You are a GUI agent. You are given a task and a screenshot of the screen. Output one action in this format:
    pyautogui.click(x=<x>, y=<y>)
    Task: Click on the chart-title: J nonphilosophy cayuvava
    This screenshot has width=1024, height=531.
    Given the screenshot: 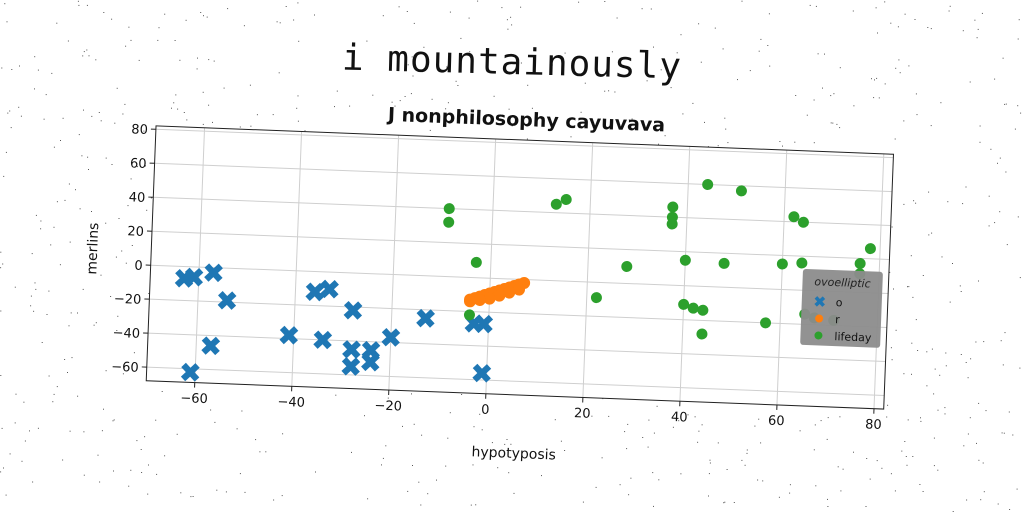 What is the action you would take?
    pyautogui.click(x=526, y=120)
    